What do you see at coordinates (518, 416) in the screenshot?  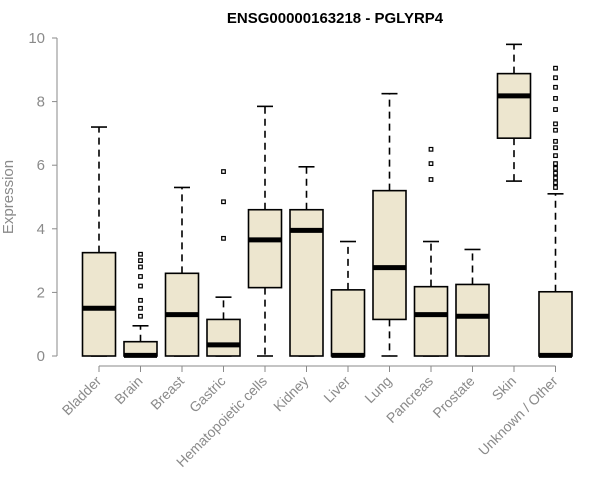 I see `x-tick-label: Unknown / Other` at bounding box center [518, 416].